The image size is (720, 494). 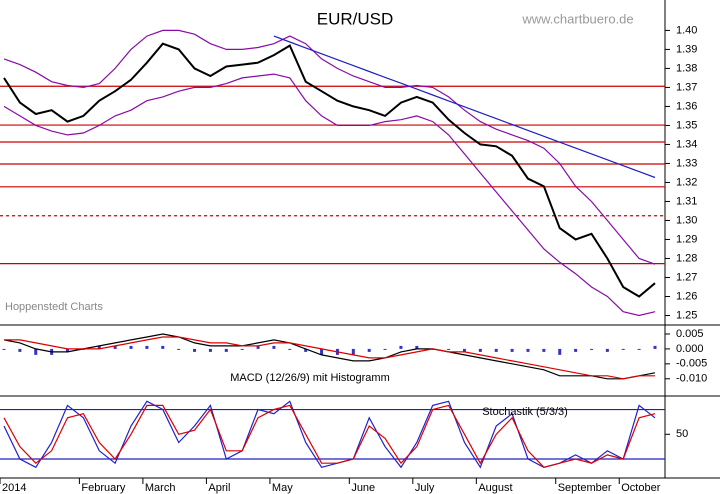 I want to click on y-tick-label: 1.31, so click(x=686, y=201).